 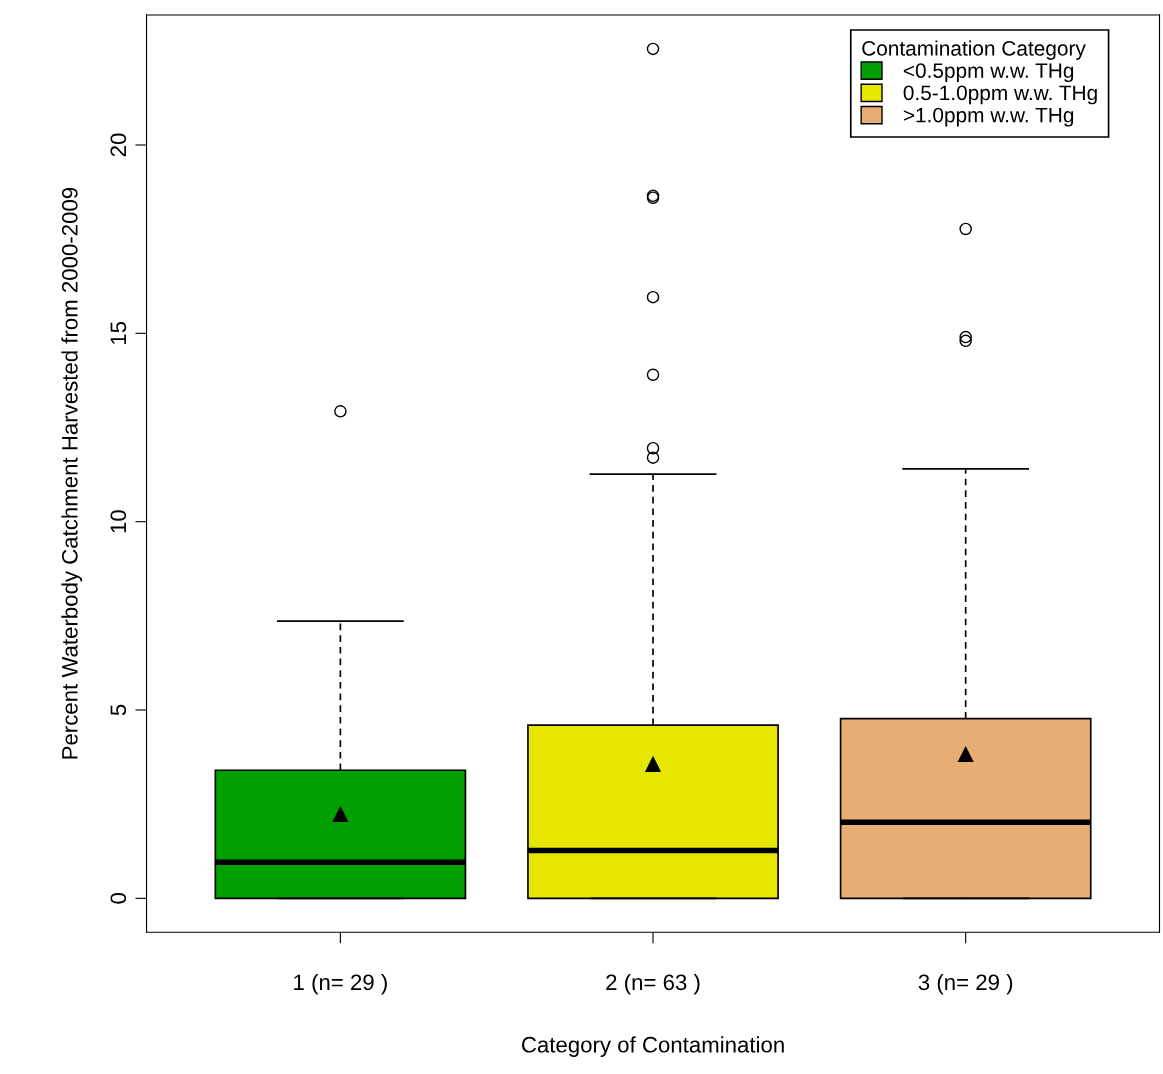 What do you see at coordinates (118, 710) in the screenshot?
I see `y-tick-label: 5` at bounding box center [118, 710].